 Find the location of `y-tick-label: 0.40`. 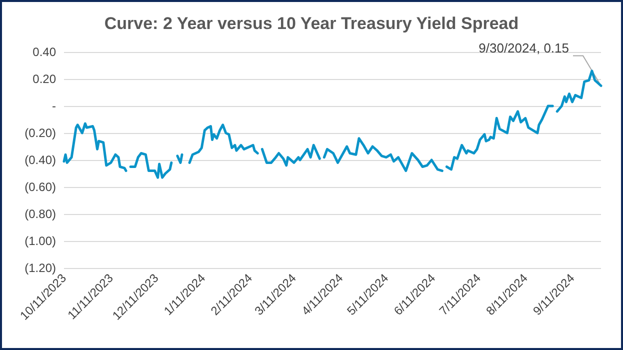

y-tick-label: 0.40 is located at coordinates (44, 52).